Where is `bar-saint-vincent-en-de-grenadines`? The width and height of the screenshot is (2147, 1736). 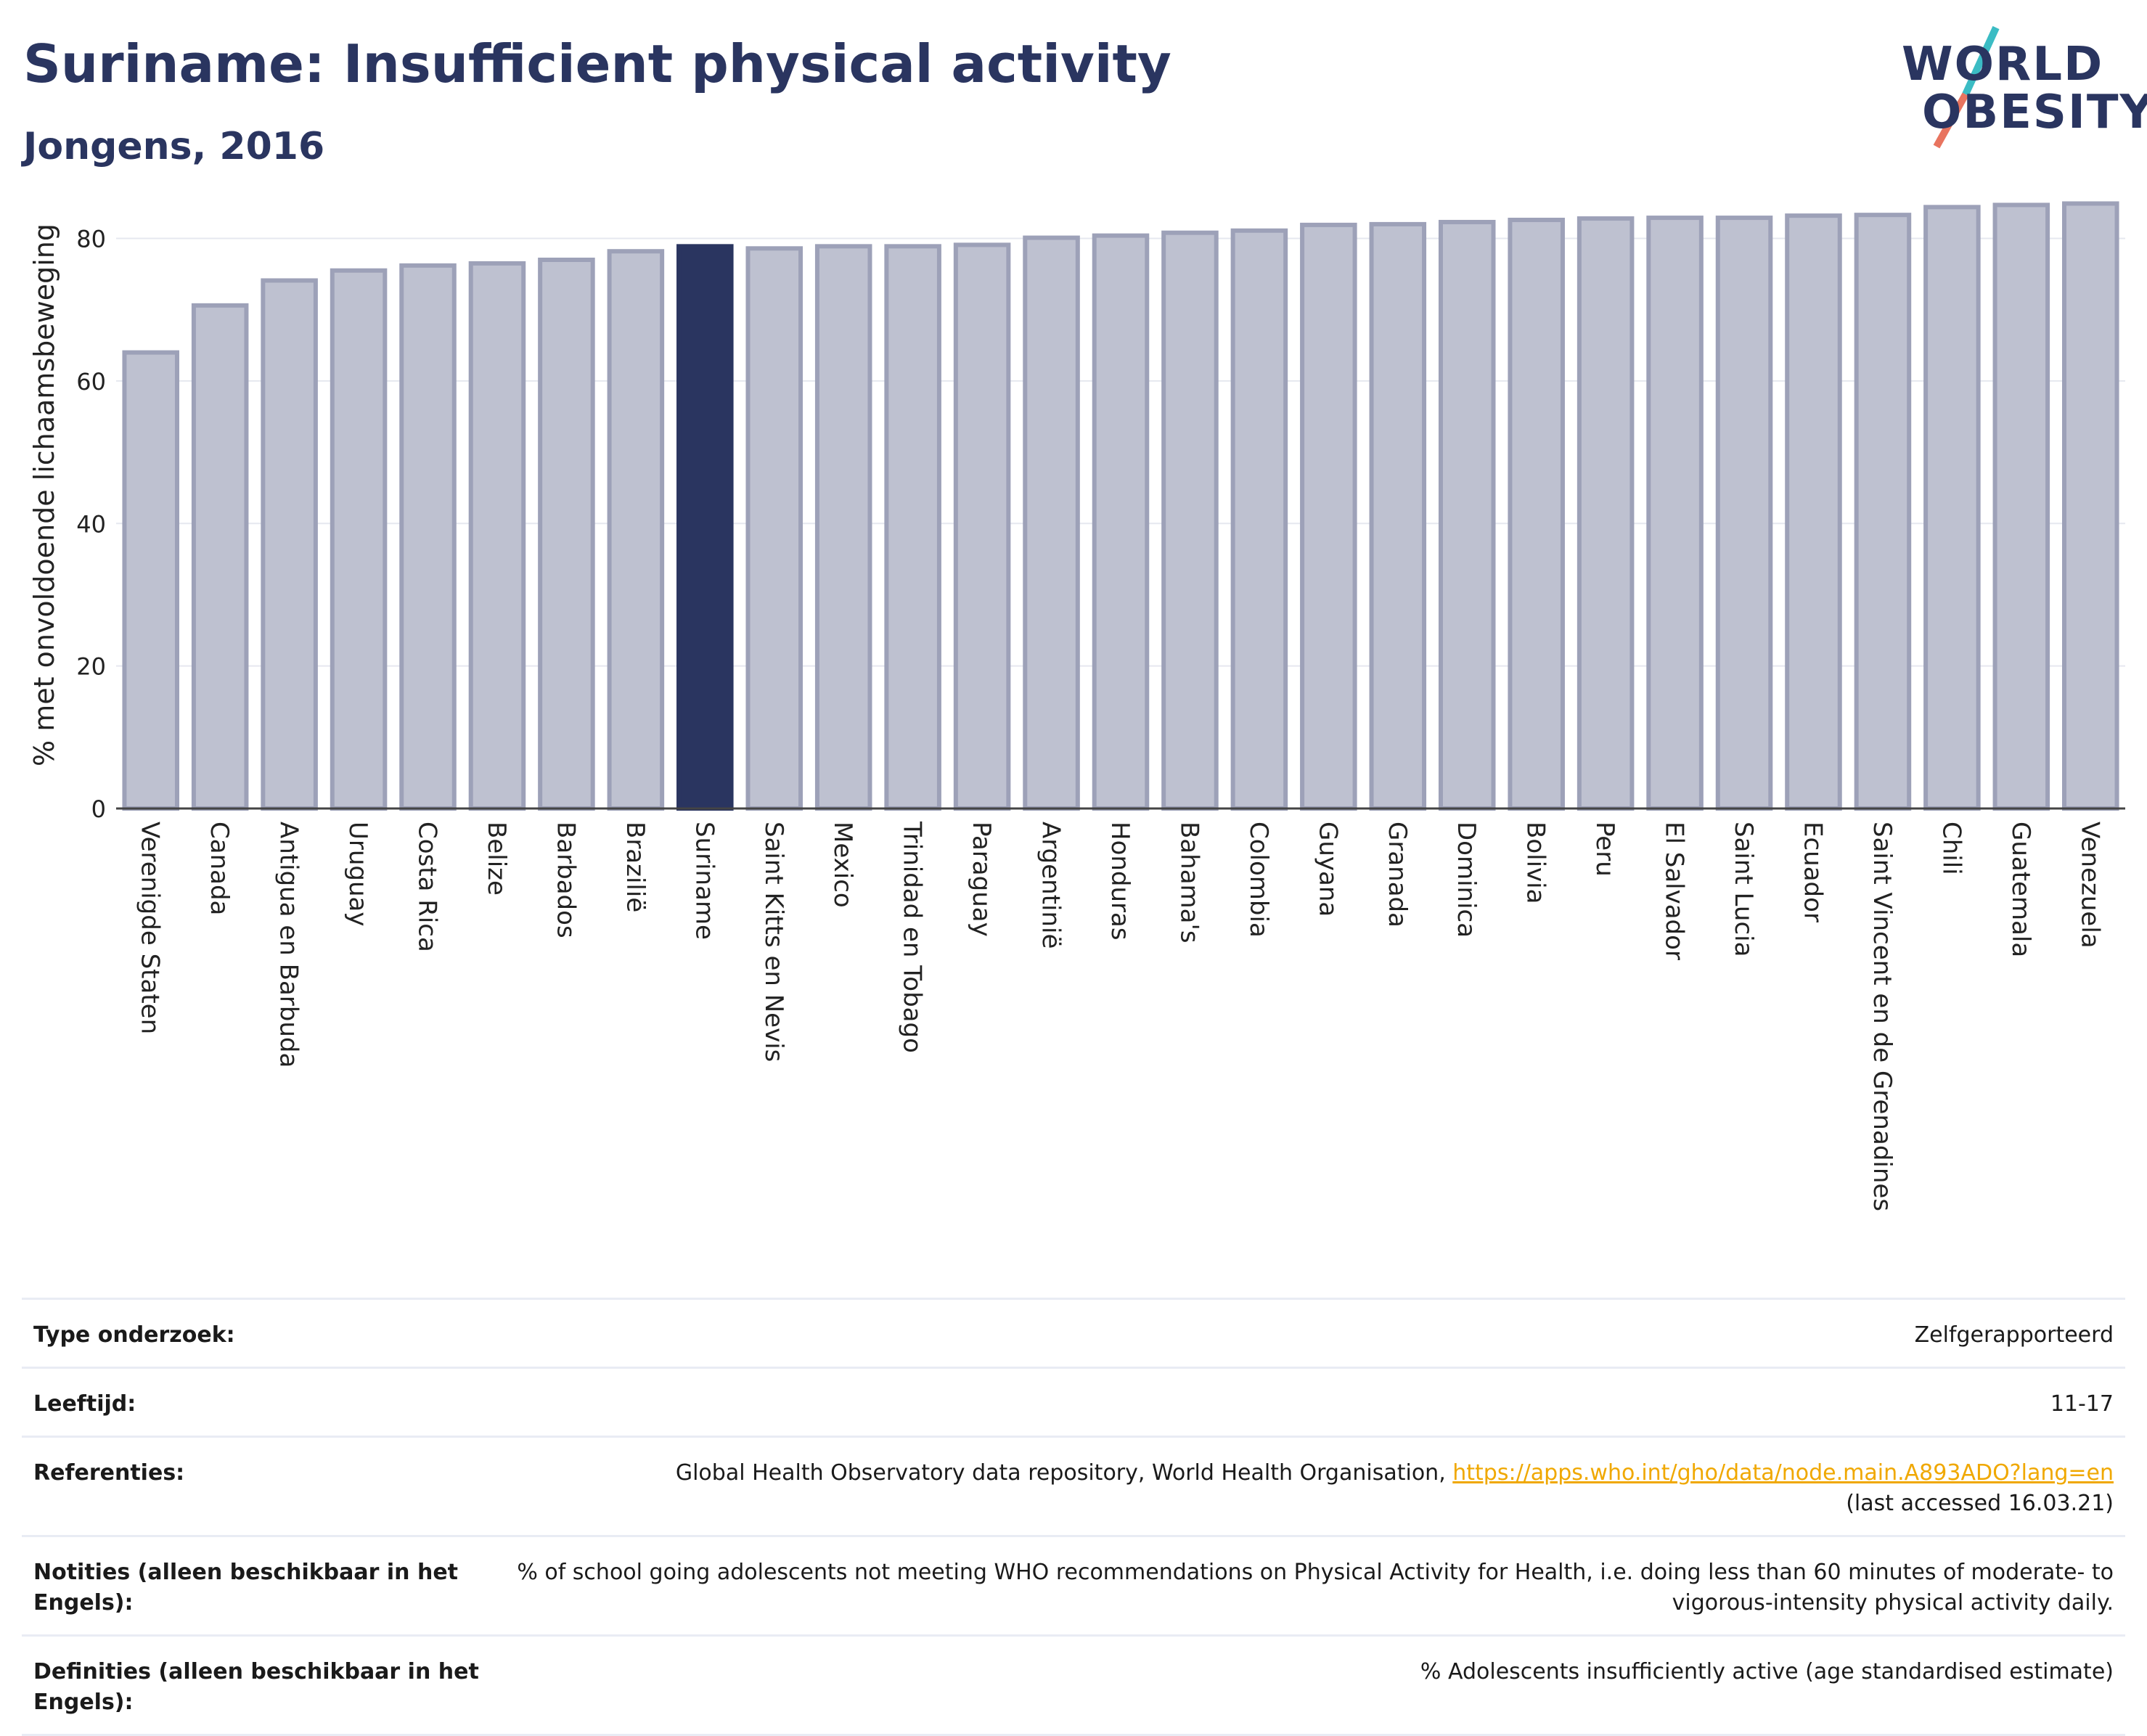
bar-saint-vincent-en-de-grenadines is located at coordinates (1883, 512).